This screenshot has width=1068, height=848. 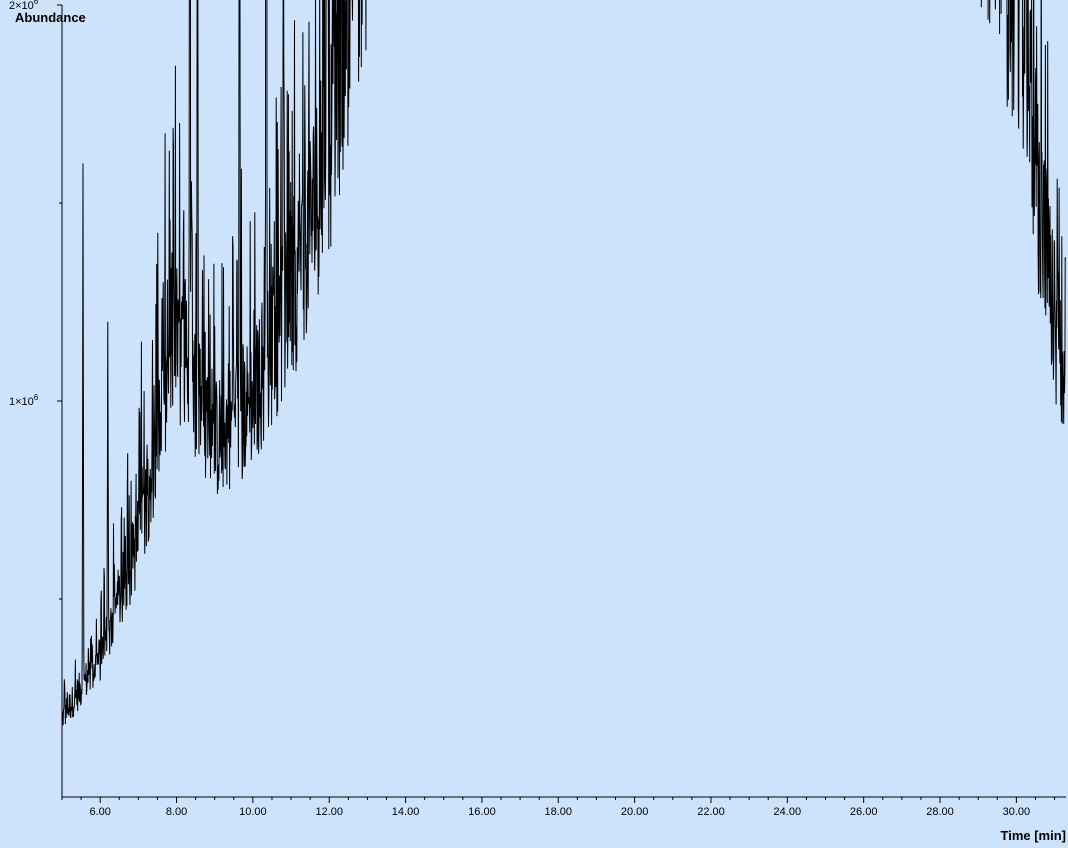 I want to click on x-tick-label: 16.00, so click(x=482, y=812).